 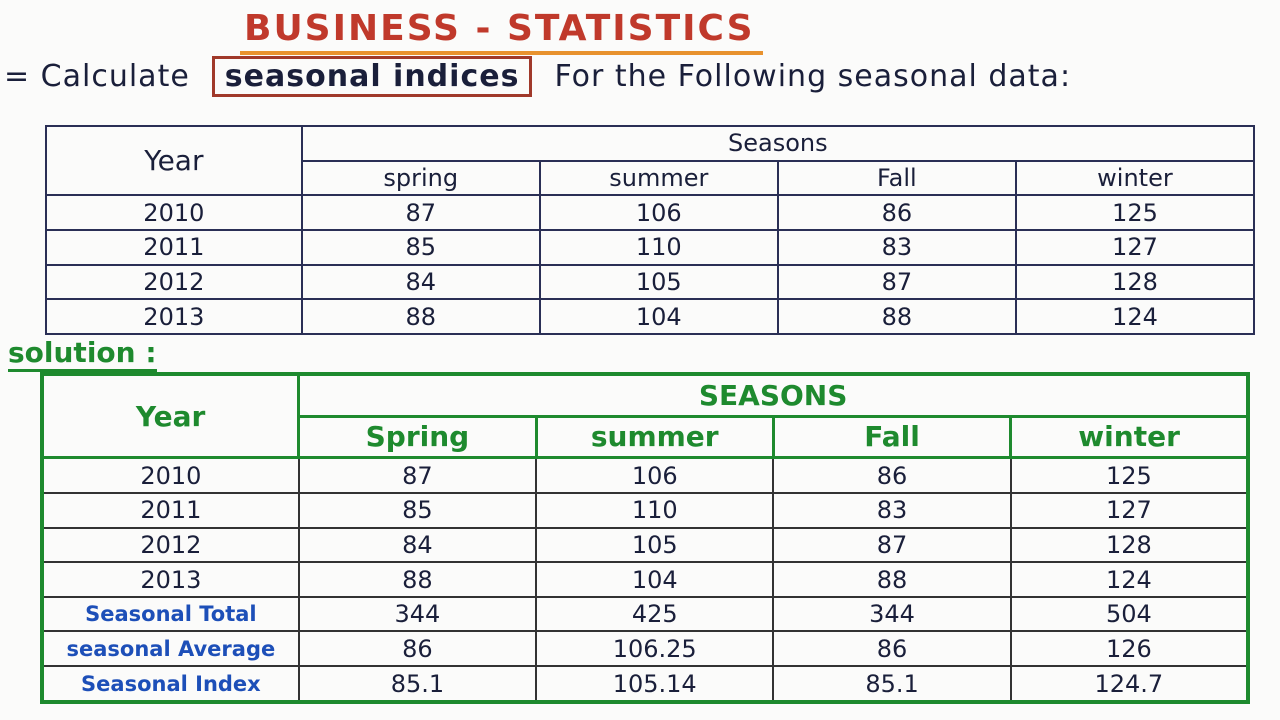 What do you see at coordinates (82, 354) in the screenshot?
I see `solution-label: solution :` at bounding box center [82, 354].